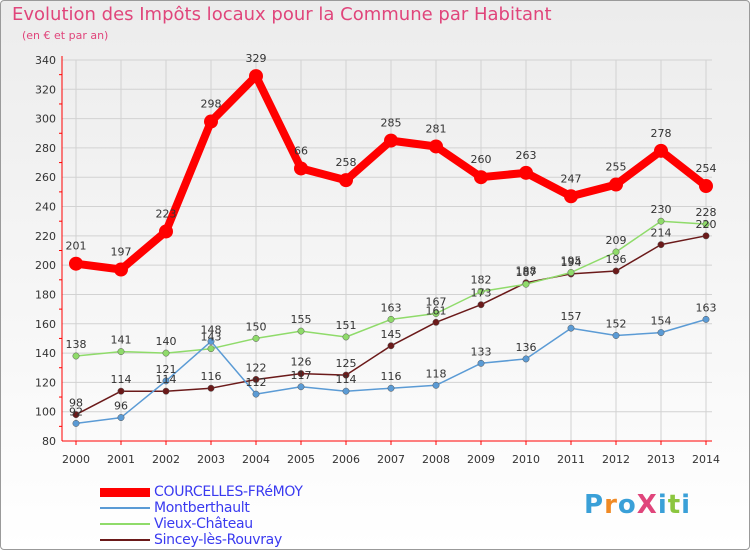 The image size is (750, 550). Describe the element at coordinates (45, 324) in the screenshot. I see `y-tick-label-160: 160` at that location.